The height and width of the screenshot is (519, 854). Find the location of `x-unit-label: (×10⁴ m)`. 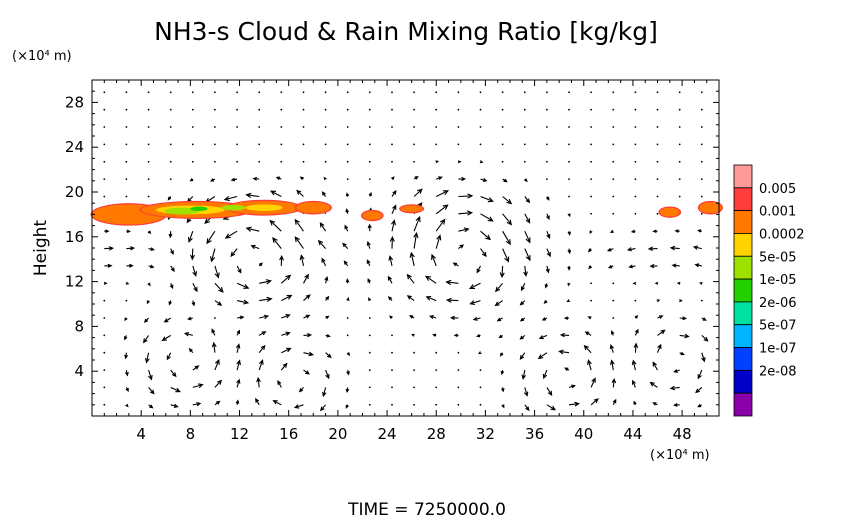

x-unit-label: (×10⁴ m) is located at coordinates (680, 455).